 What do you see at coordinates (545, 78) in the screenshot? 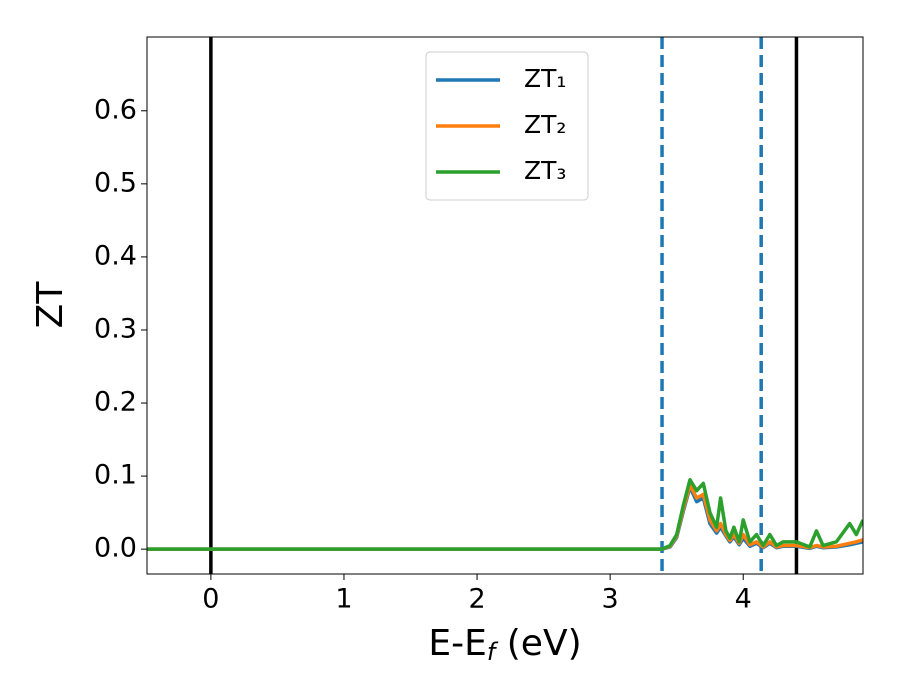
I see `legend-label: ZT₁` at bounding box center [545, 78].